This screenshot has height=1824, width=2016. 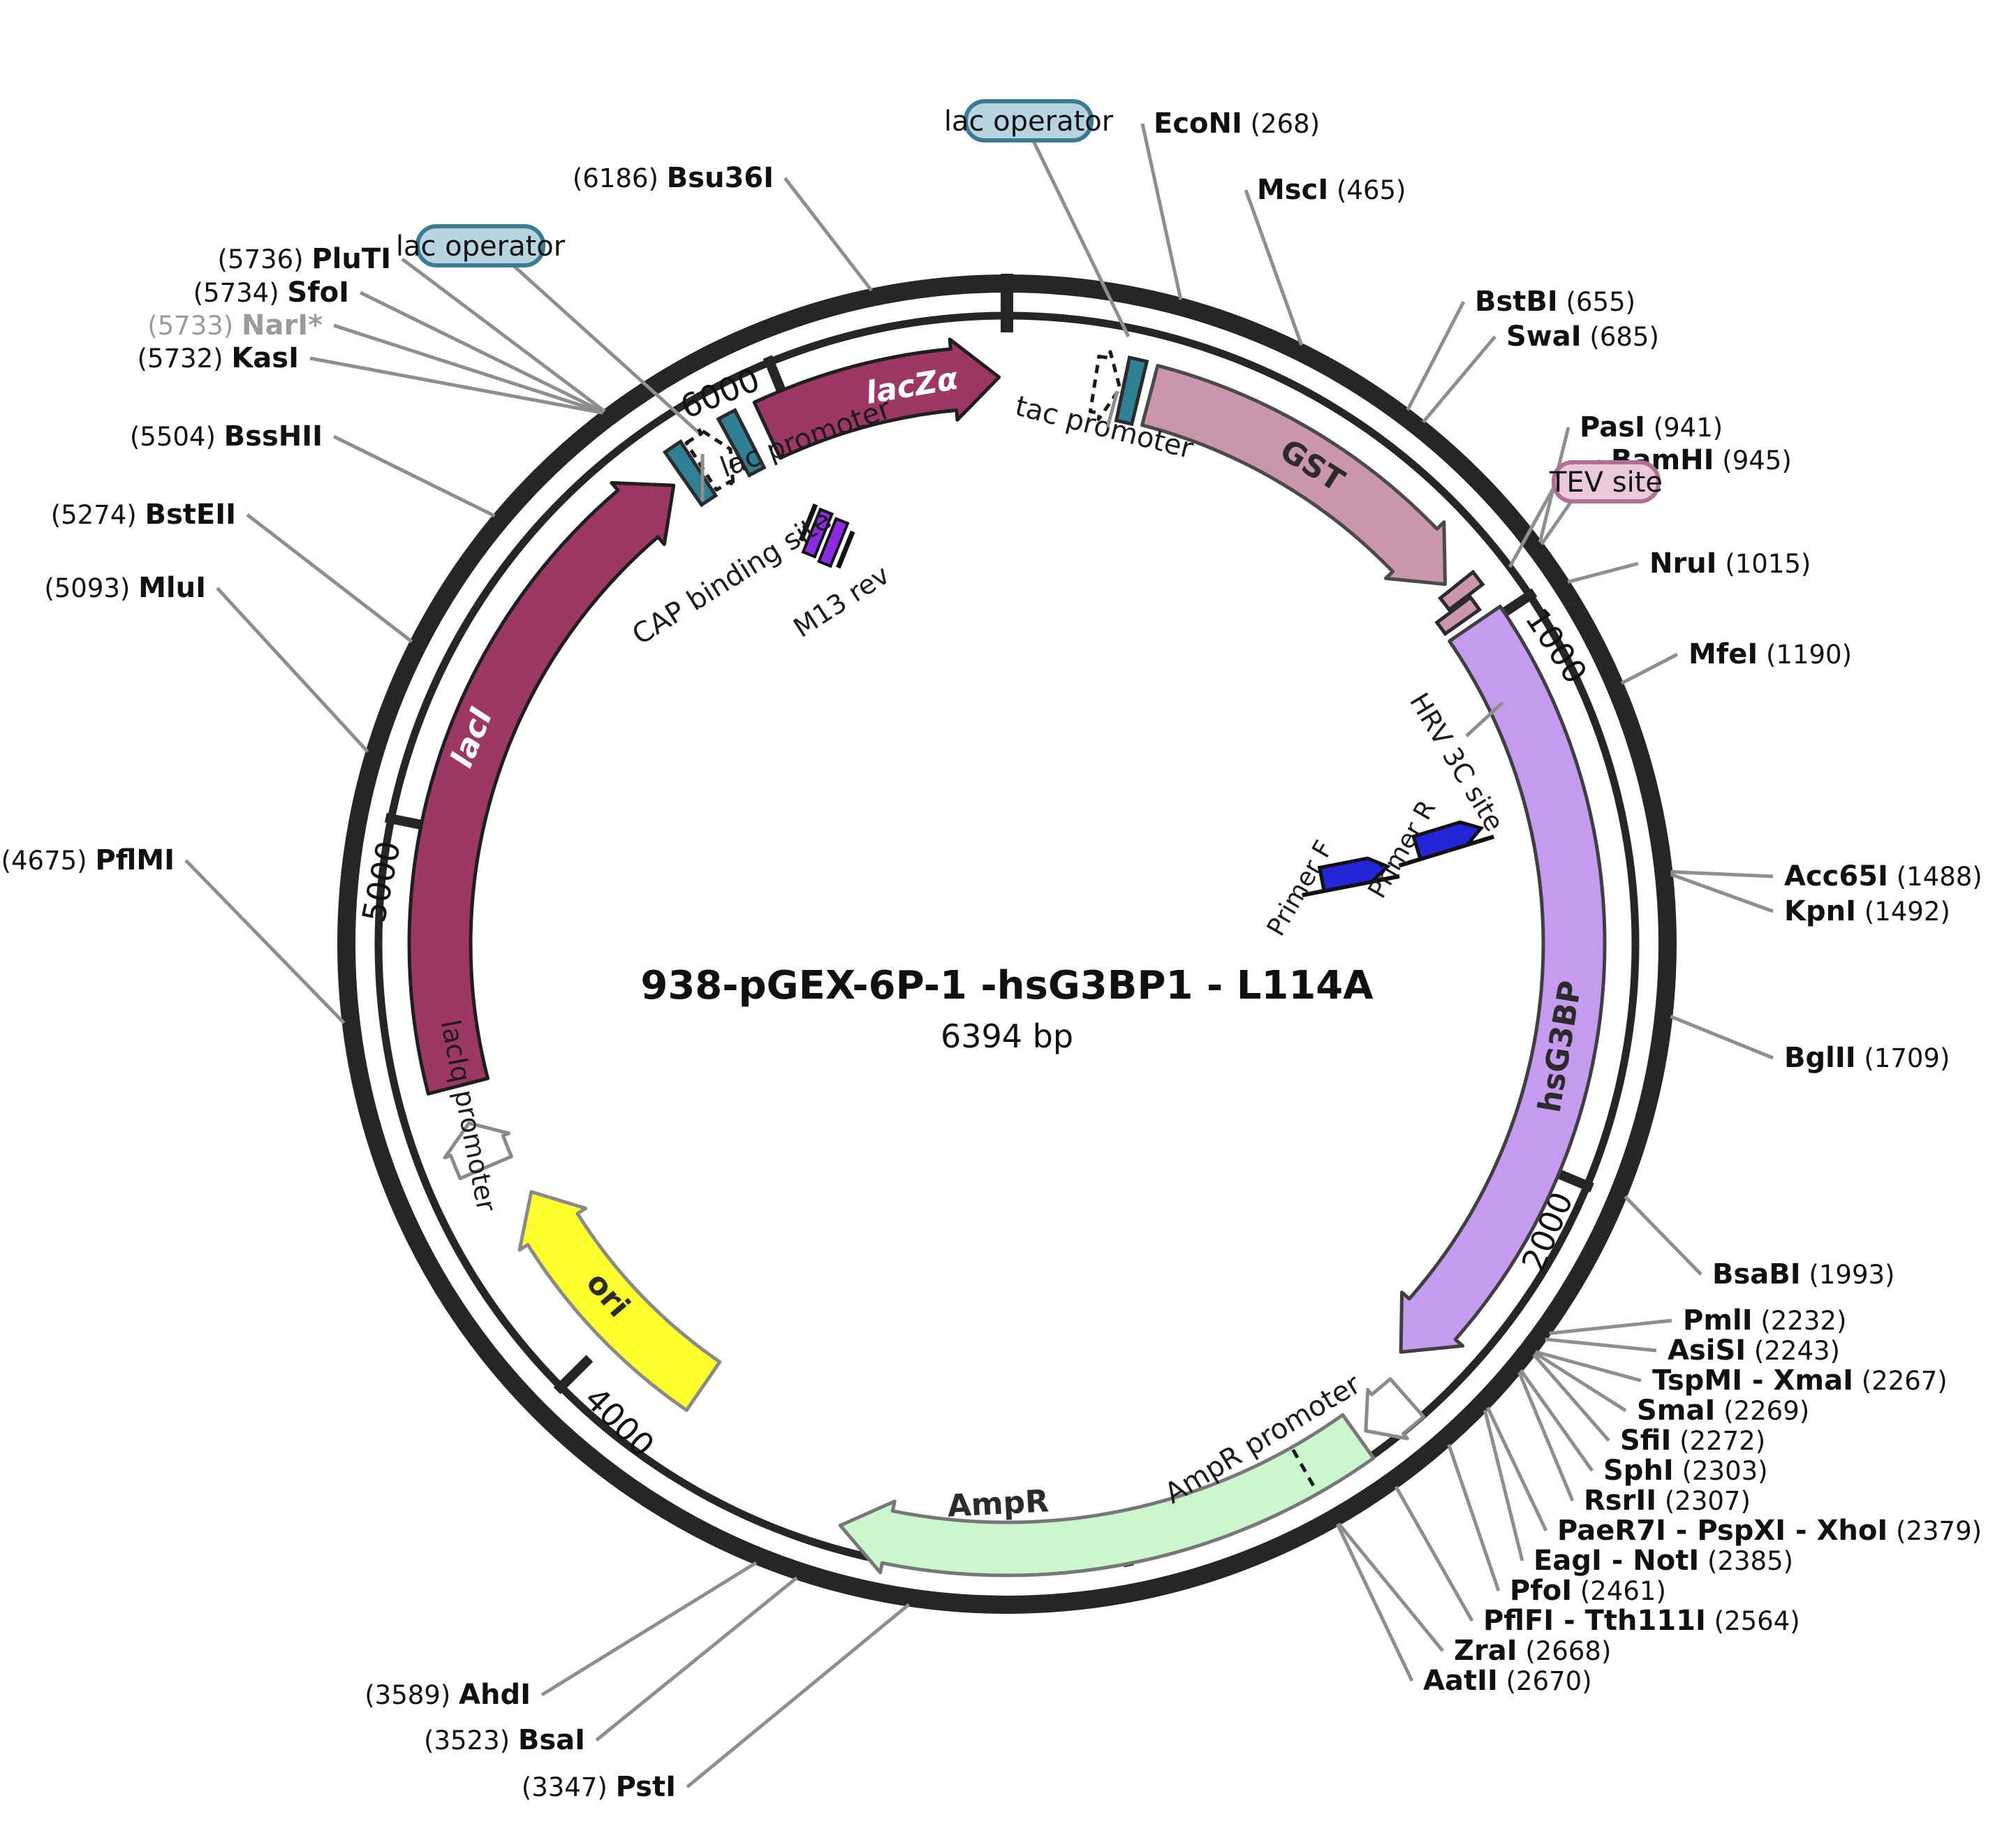 I want to click on site-label-PasI: PasI (941), so click(x=1651, y=427).